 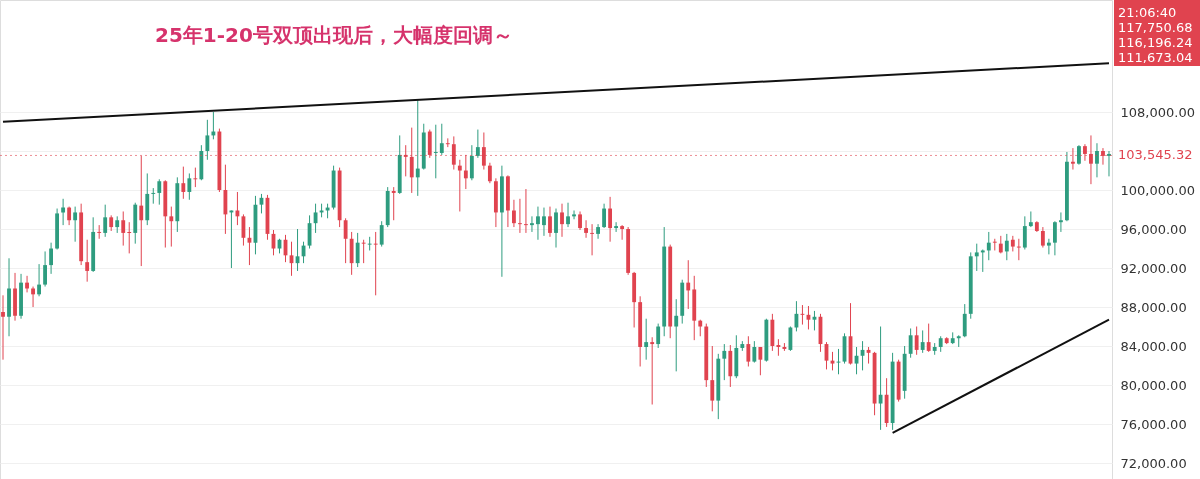 I want to click on y-tick-label: 76,000.00, so click(x=1153, y=424).